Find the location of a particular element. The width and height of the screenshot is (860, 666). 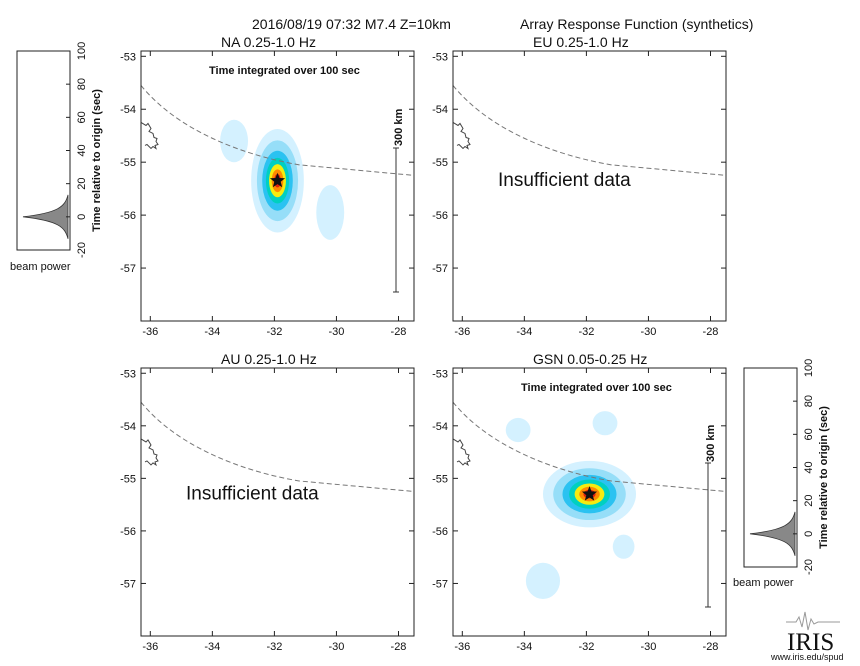

insufficient-data-message: Insufficient data is located at coordinates (564, 180).